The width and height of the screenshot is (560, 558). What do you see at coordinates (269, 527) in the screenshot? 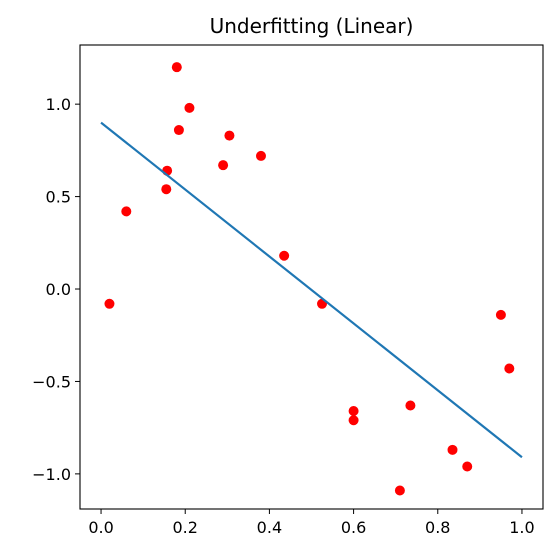
I see `x-tick-label: 0.4` at bounding box center [269, 527].